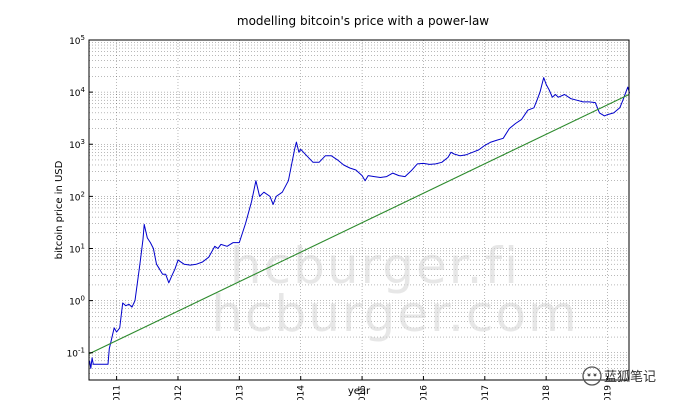 This screenshot has height=400, width=700. I want to click on watermark-line1: hcburger.fi, so click(375, 266).